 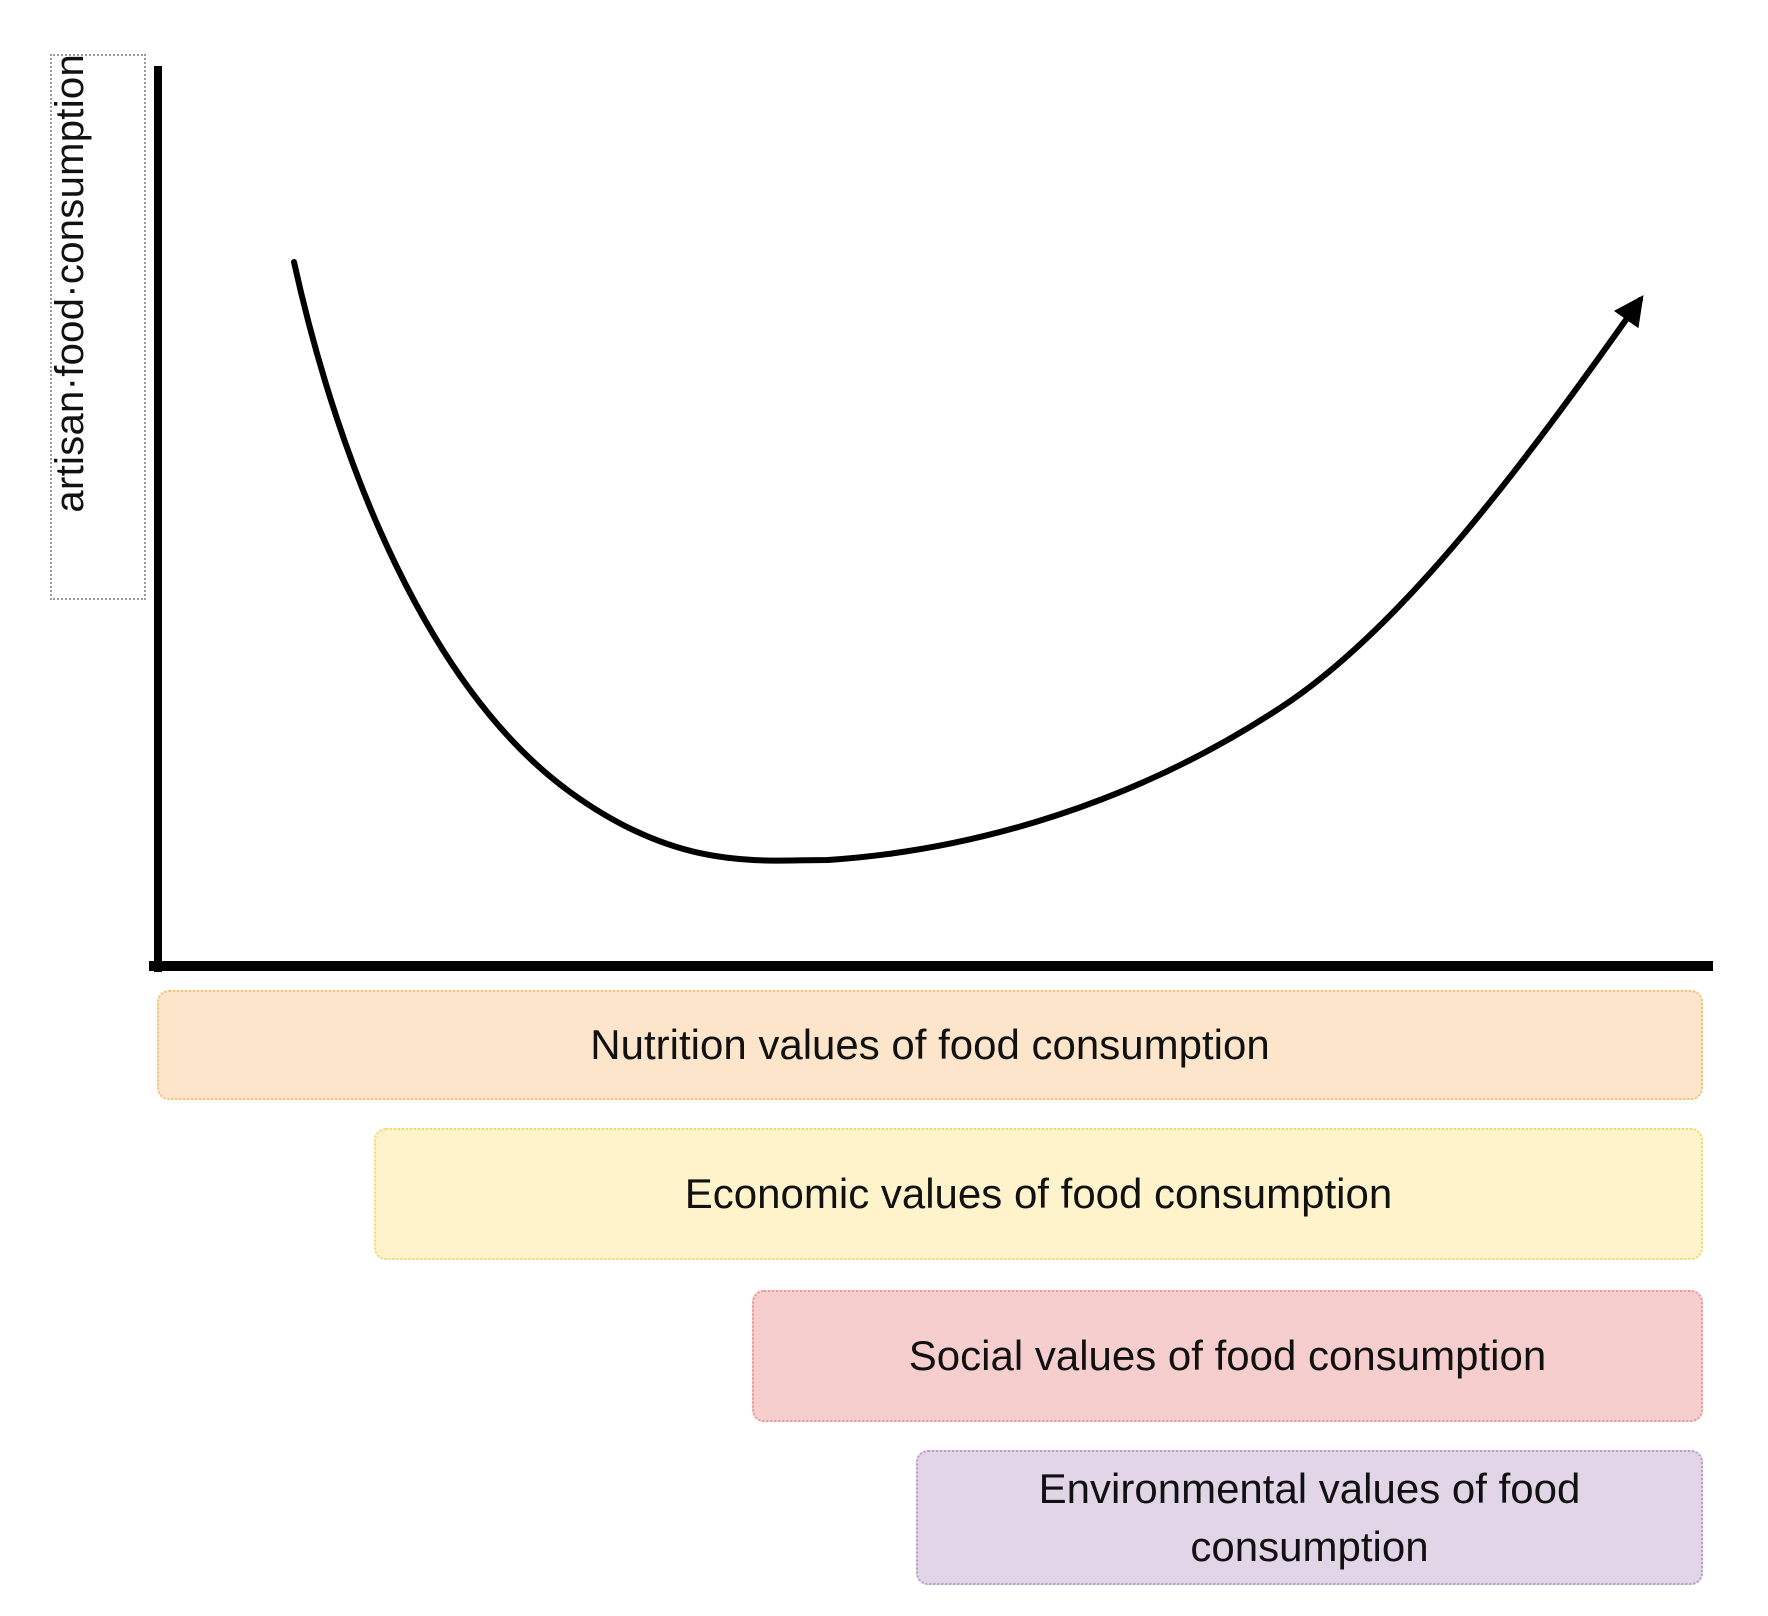 I want to click on environmental-values-band: Environmental values of food consumption, so click(x=1309, y=1517).